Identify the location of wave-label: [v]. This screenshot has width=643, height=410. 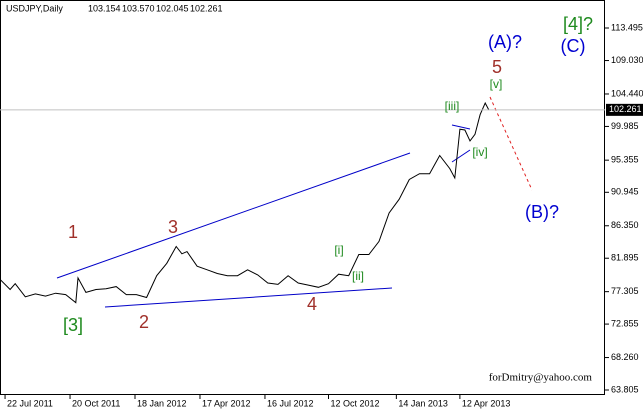
(496, 84).